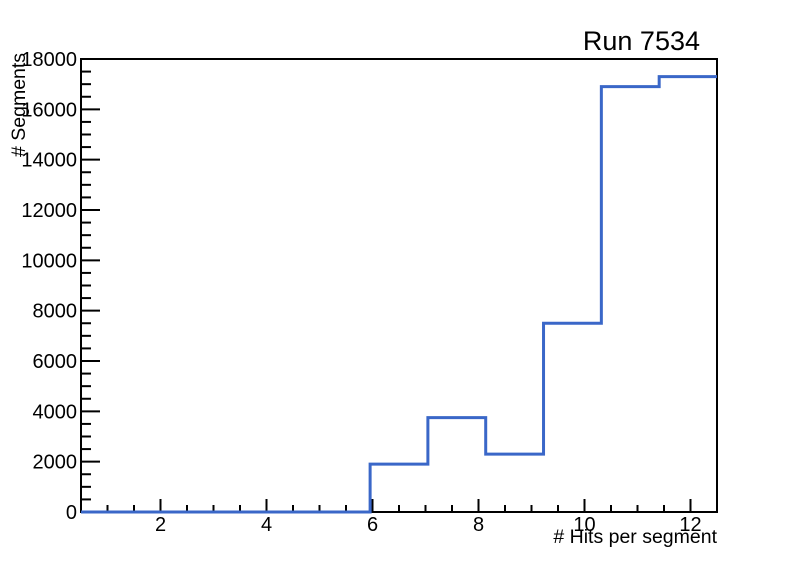 This screenshot has height=572, width=796. Describe the element at coordinates (478, 525) in the screenshot. I see `x-tick-label: 8` at that location.